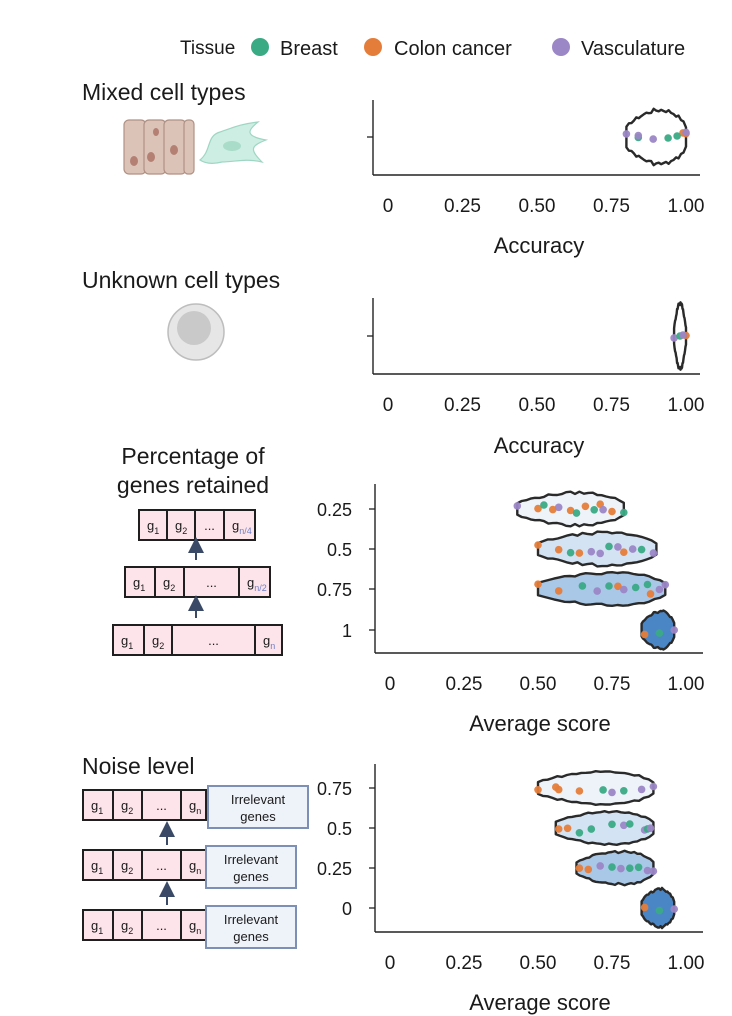 The image size is (732, 1016). I want to click on panel-unknown-left: Unknown cell types, so click(181, 314).